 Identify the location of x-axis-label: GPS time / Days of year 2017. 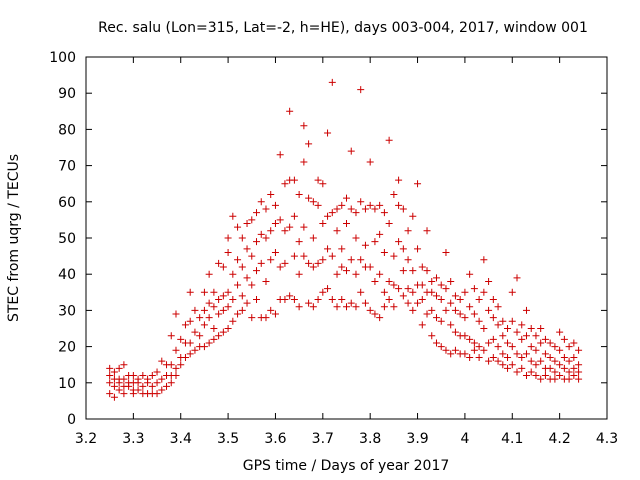
(346, 466).